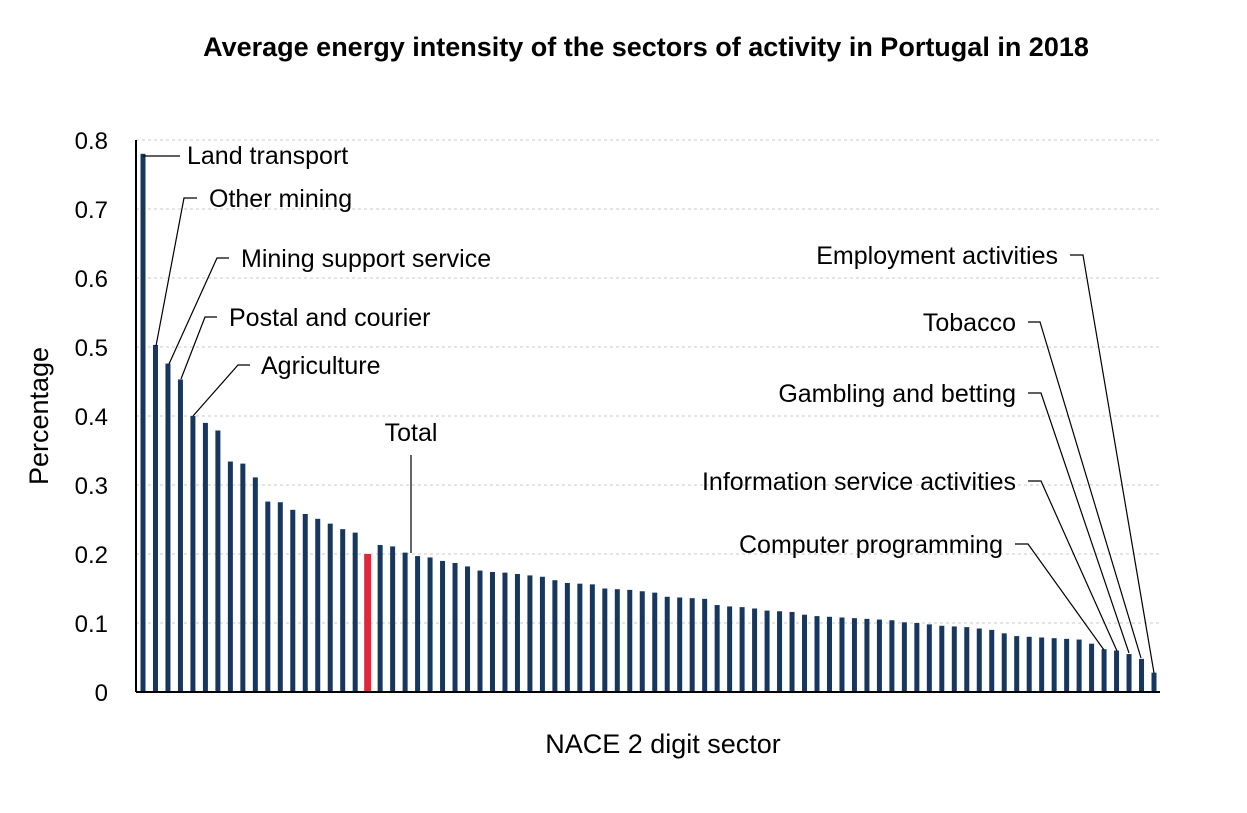 This screenshot has width=1247, height=813. Describe the element at coordinates (267, 156) in the screenshot. I see `annotation-label: Land transport` at that location.